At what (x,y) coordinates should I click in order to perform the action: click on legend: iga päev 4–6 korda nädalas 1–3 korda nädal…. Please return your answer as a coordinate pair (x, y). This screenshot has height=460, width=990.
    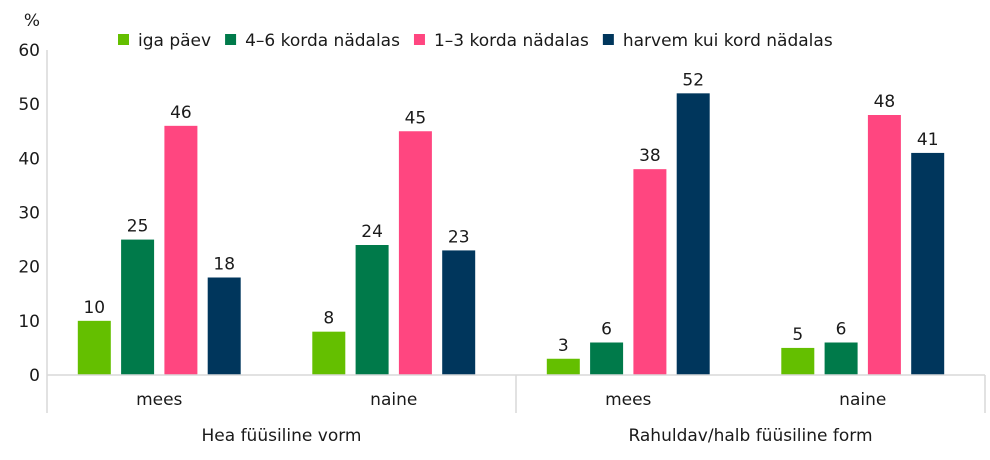
    Looking at the image, I should click on (475, 41).